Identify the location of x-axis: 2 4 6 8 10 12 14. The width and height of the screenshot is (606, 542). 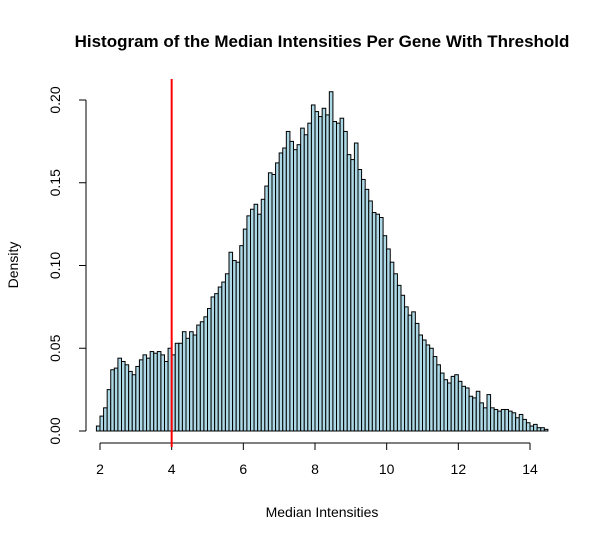
(317, 459).